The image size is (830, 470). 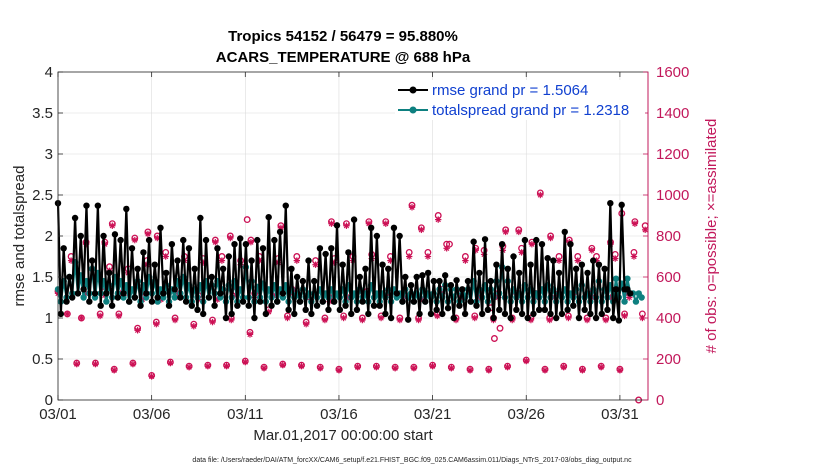 I want to click on chart-title-line1: Tropics 54152 / 56479 = 95.880%, so click(x=343, y=36).